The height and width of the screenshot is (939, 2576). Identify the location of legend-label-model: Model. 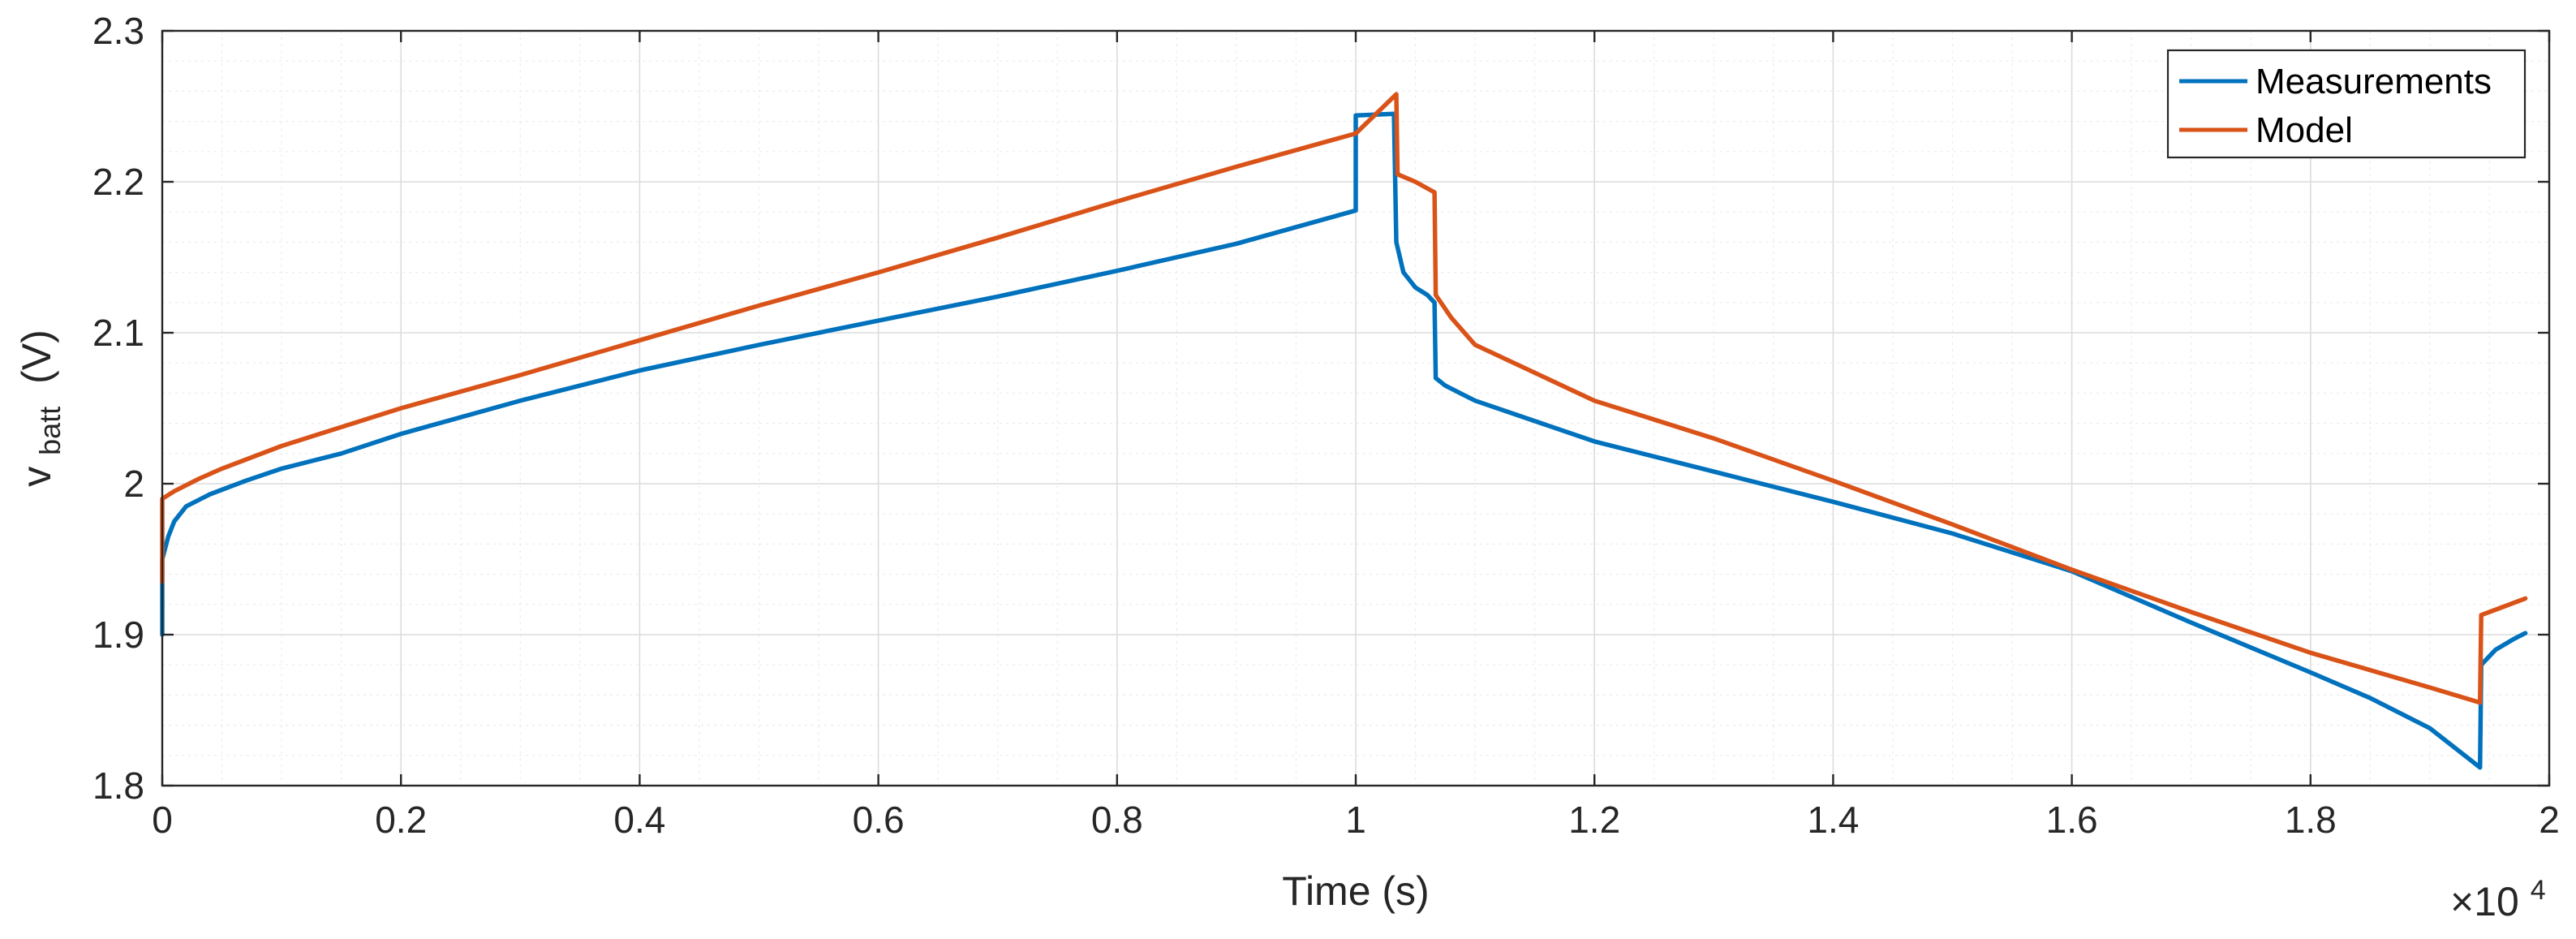
(2304, 130).